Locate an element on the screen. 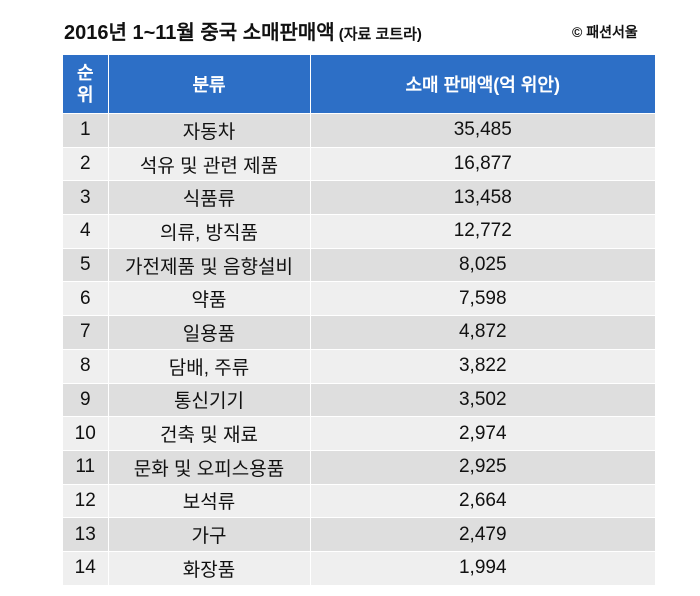 This screenshot has height=596, width=700. rank-cell: 8 is located at coordinates (86, 365).